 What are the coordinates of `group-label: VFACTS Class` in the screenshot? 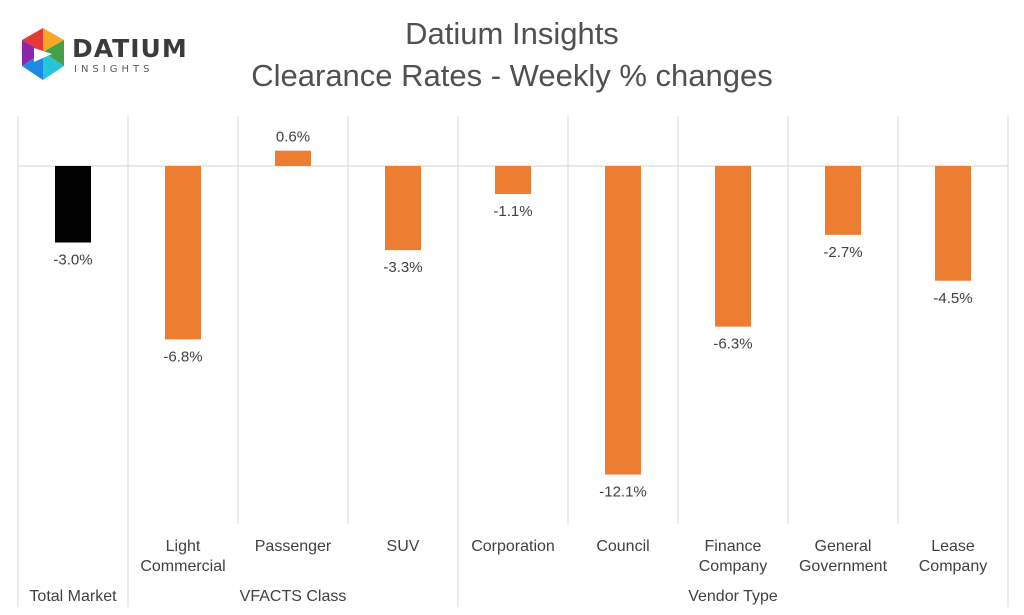 It's located at (293, 596).